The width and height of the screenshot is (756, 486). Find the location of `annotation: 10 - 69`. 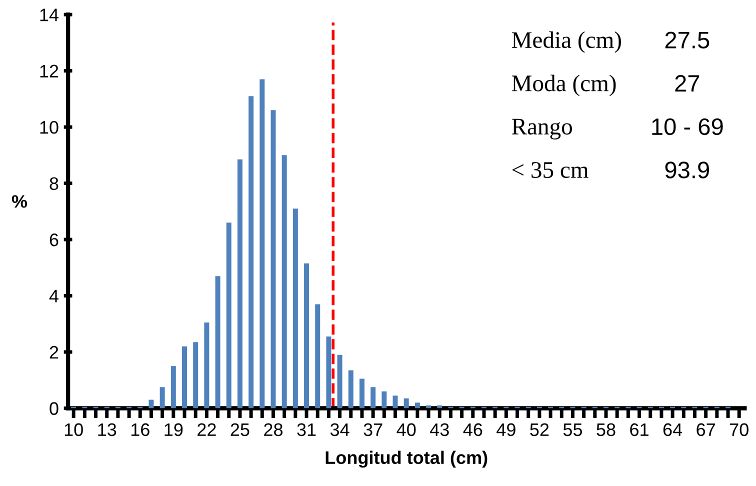

annotation: 10 - 69 is located at coordinates (687, 127).